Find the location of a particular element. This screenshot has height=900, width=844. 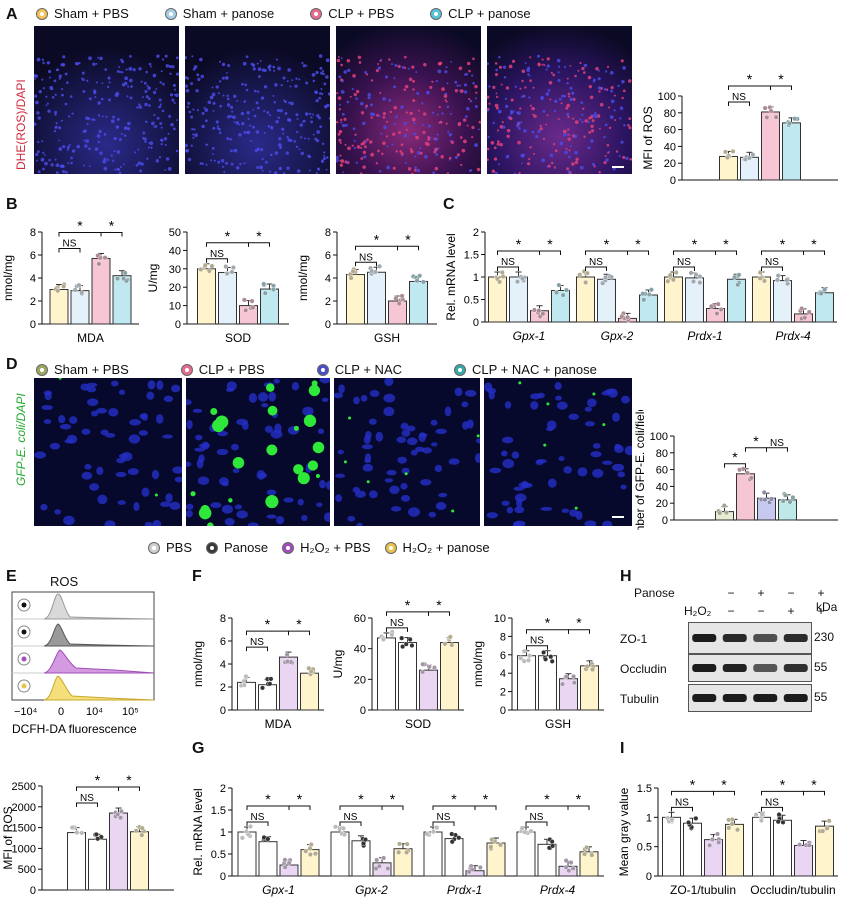

wb-label: Tubulin is located at coordinates (639, 699).